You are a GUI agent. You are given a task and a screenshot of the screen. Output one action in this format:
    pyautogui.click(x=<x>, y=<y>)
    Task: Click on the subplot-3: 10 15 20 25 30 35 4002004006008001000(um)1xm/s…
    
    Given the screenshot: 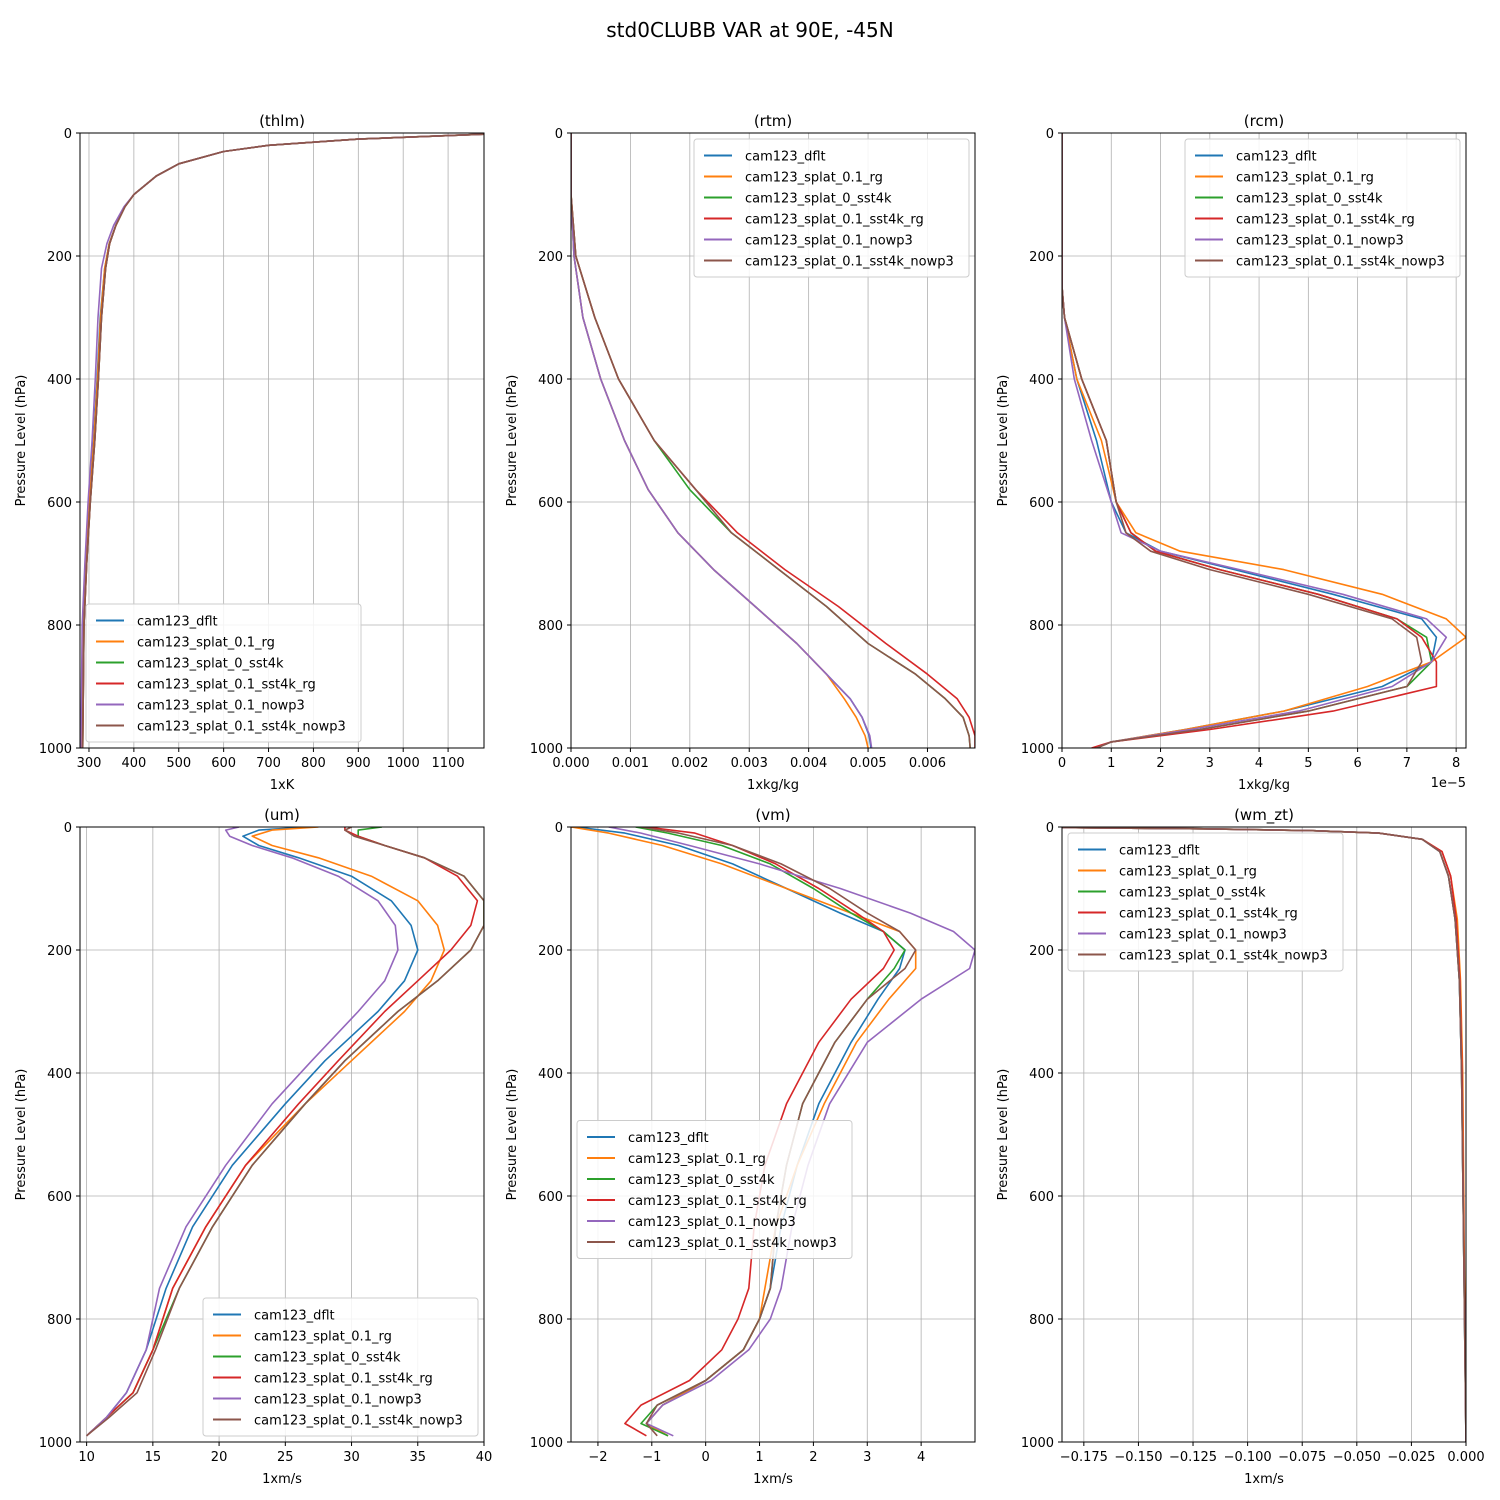 What is the action you would take?
    pyautogui.click(x=253, y=1146)
    